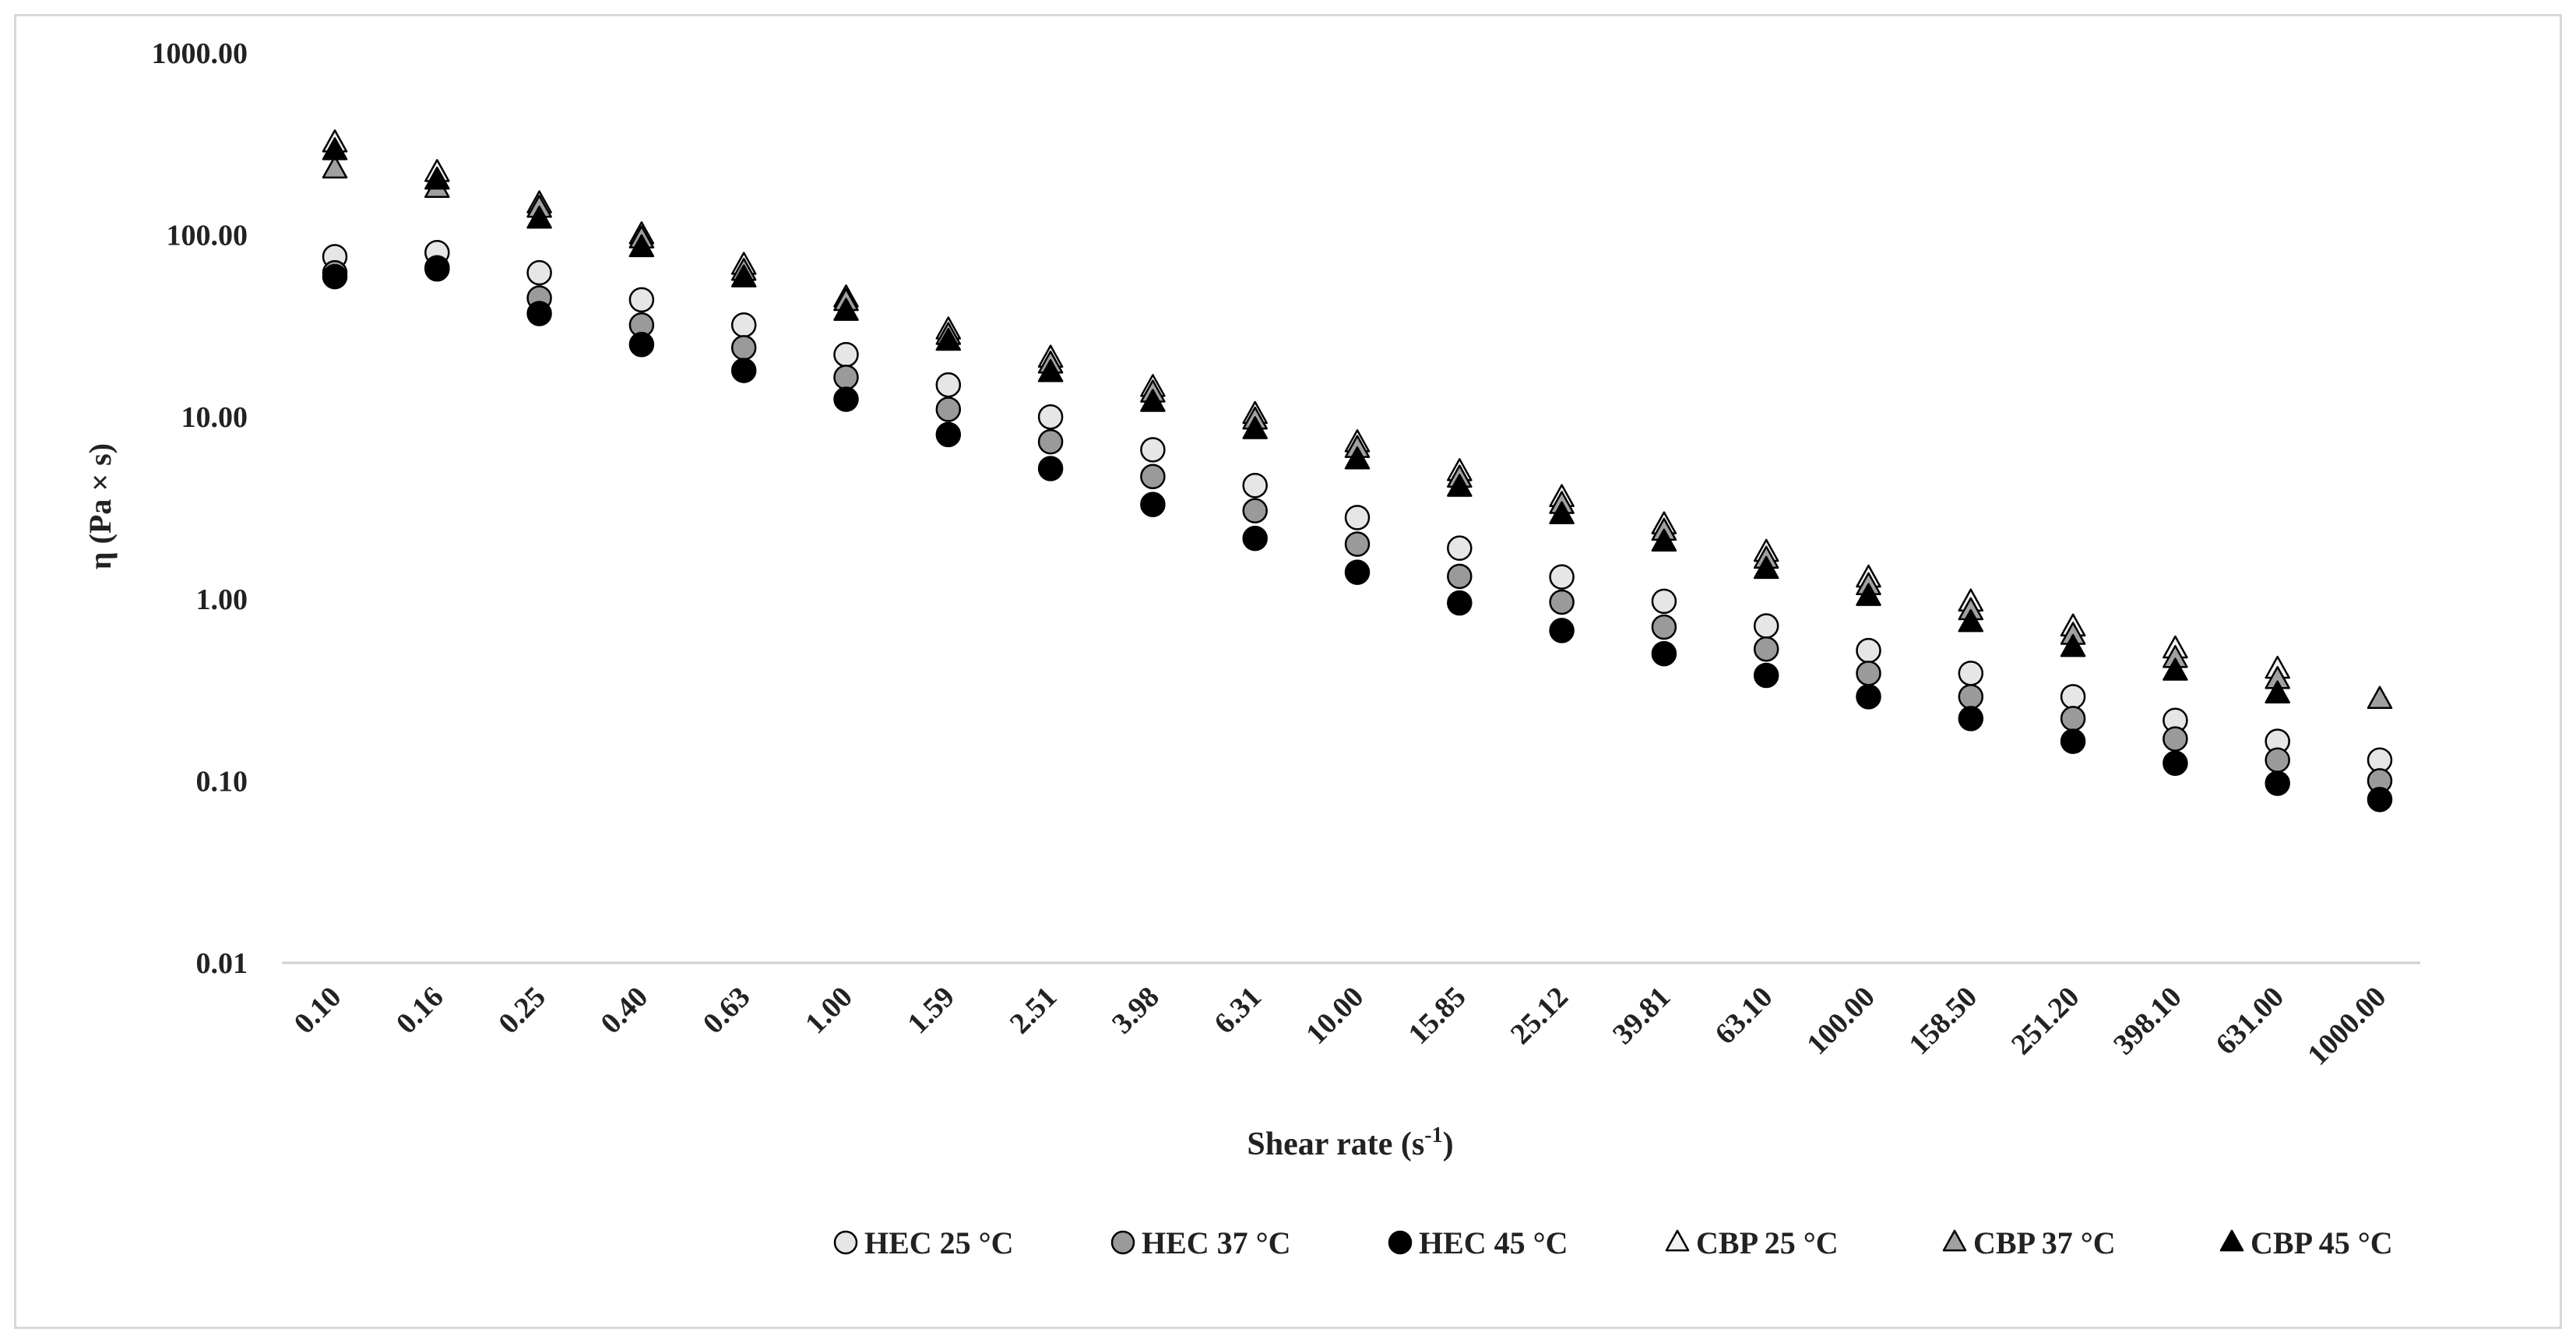 Image resolution: width=2576 pixels, height=1343 pixels. What do you see at coordinates (2045, 1022) in the screenshot?
I see `x-tick-label: 251.20` at bounding box center [2045, 1022].